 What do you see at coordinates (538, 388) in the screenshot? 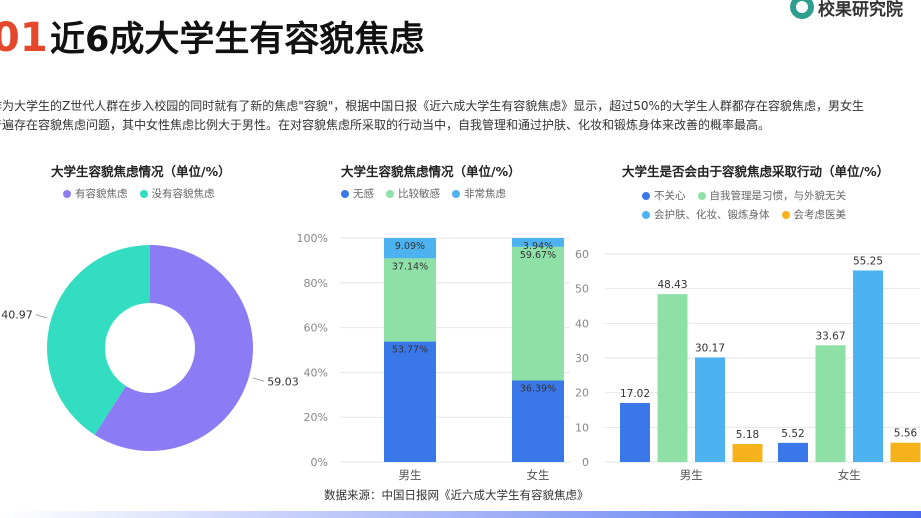
I see `segment-data-label: 36.39%` at bounding box center [538, 388].